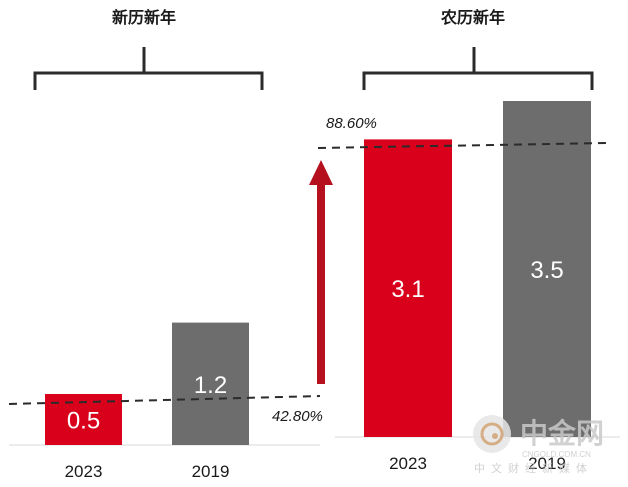  What do you see at coordinates (351, 123) in the screenshot?
I see `annotation-high-ratio: 88.60%` at bounding box center [351, 123].